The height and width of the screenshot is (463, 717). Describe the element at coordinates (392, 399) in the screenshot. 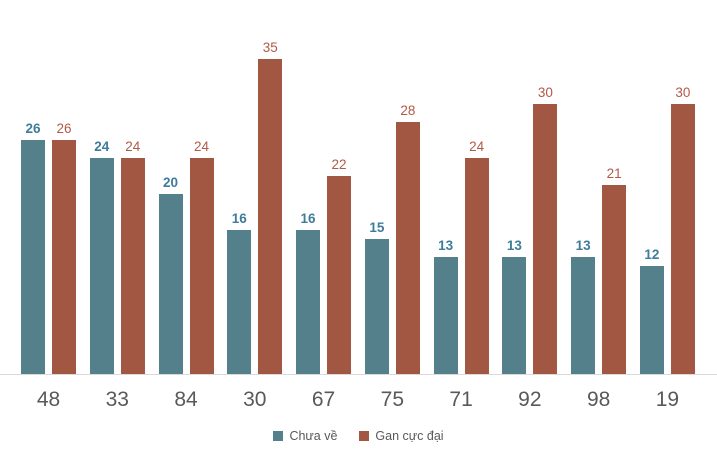

I see `category-label: 75` at that location.